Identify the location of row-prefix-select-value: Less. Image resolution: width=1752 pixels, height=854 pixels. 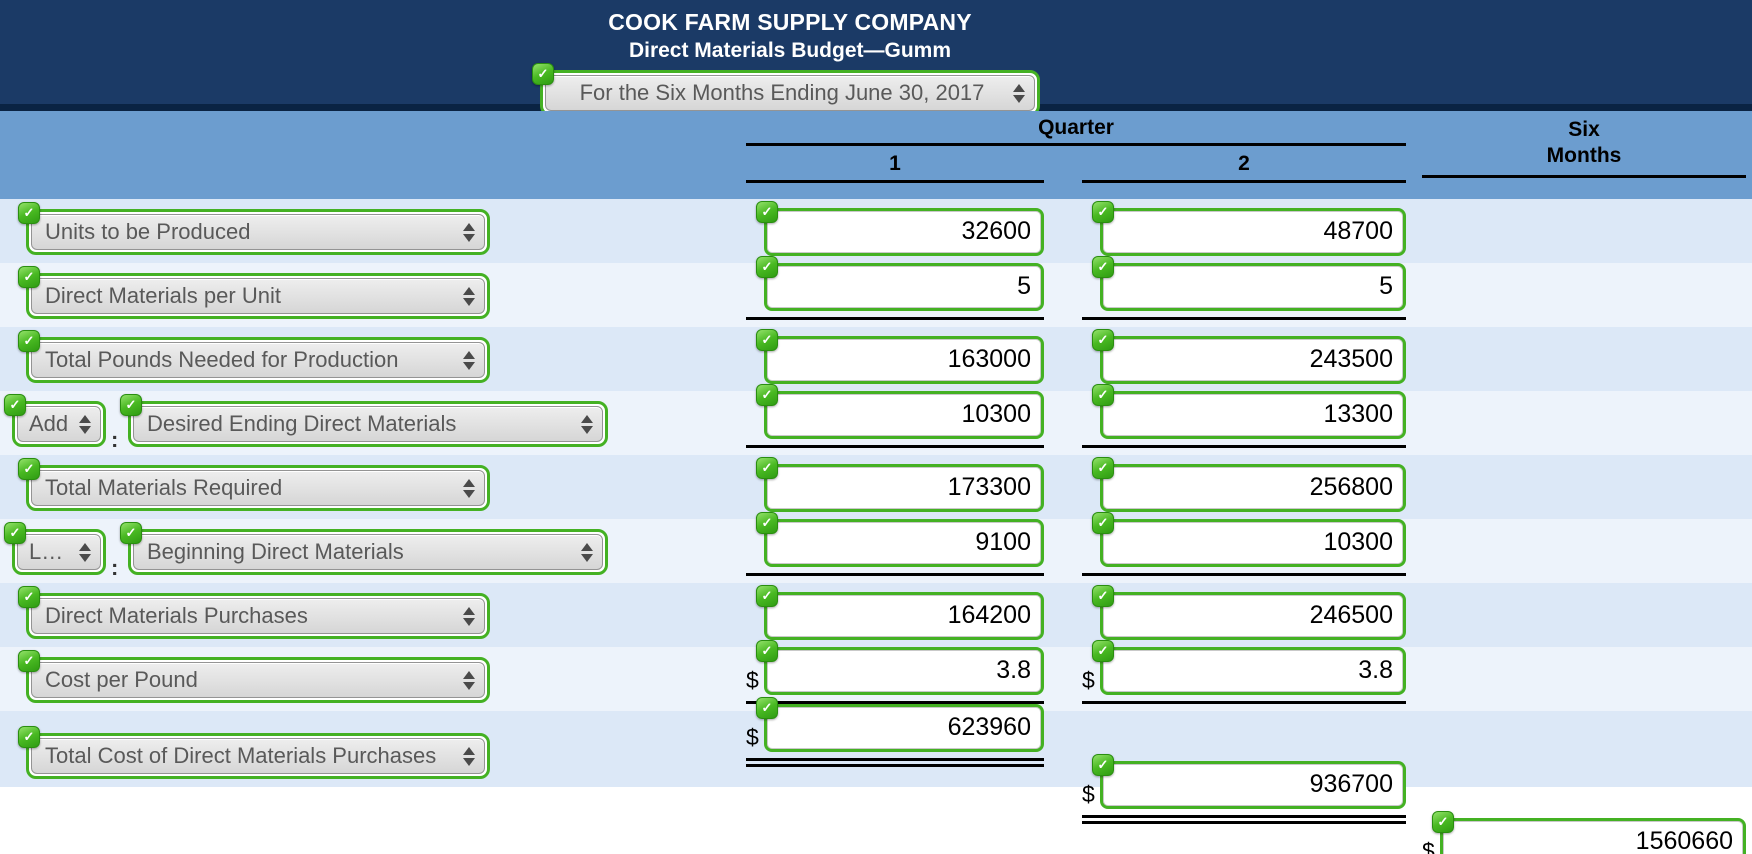
(50, 551).